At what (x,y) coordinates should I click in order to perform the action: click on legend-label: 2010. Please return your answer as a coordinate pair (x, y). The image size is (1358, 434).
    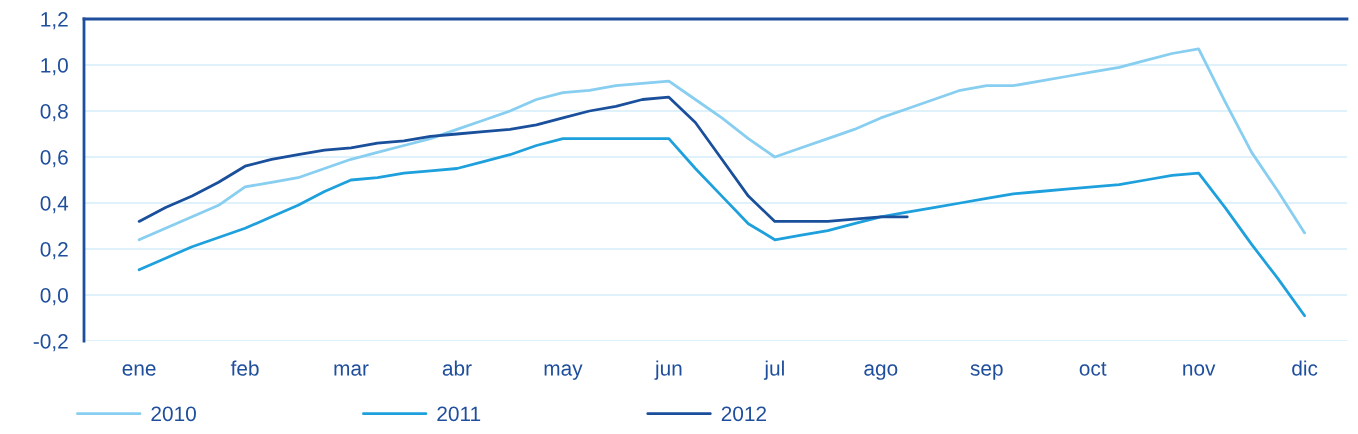
    Looking at the image, I should click on (173, 414).